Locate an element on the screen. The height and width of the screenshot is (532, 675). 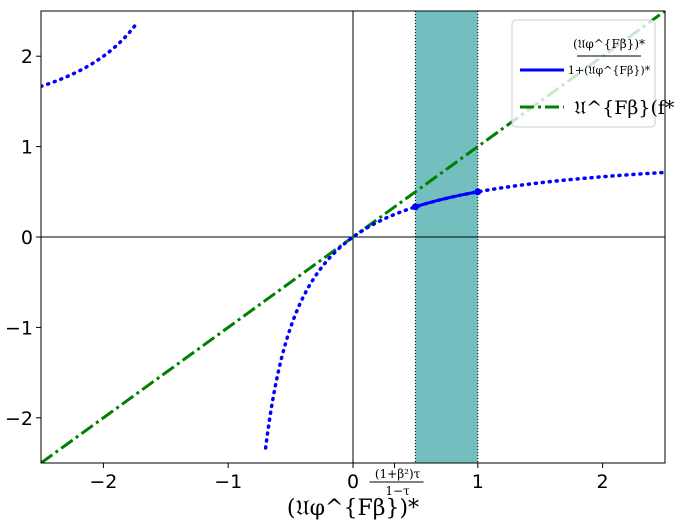
x-tick-label: −1 is located at coordinates (228, 482).